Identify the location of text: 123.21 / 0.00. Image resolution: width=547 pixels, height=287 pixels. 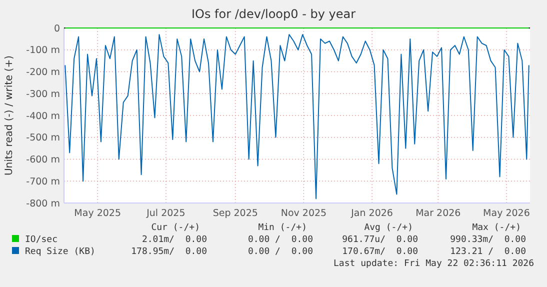
(488, 252).